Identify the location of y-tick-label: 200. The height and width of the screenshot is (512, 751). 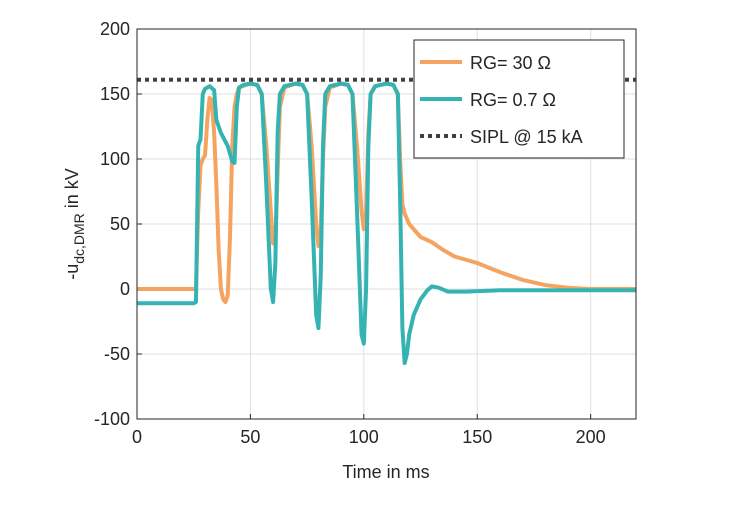
(115, 29).